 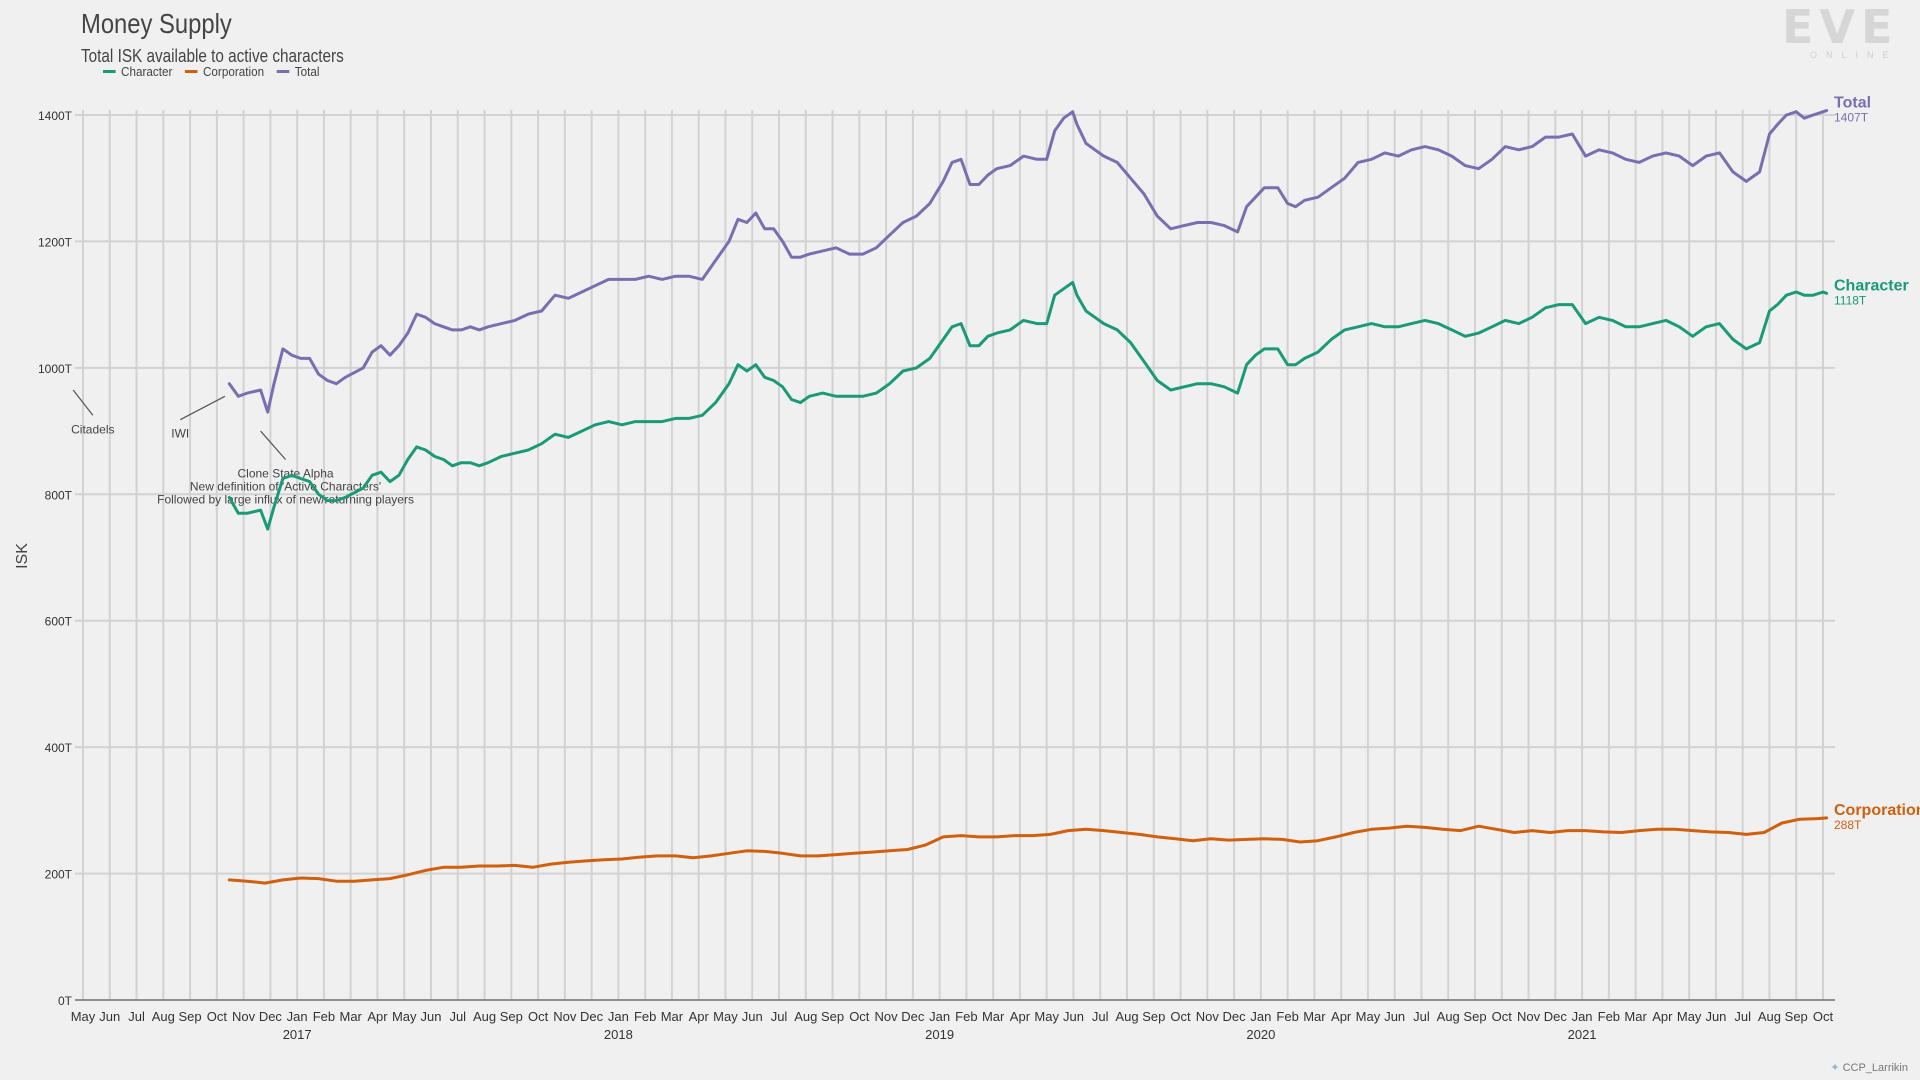 I want to click on y-tick-label: 200T, so click(x=59, y=875).